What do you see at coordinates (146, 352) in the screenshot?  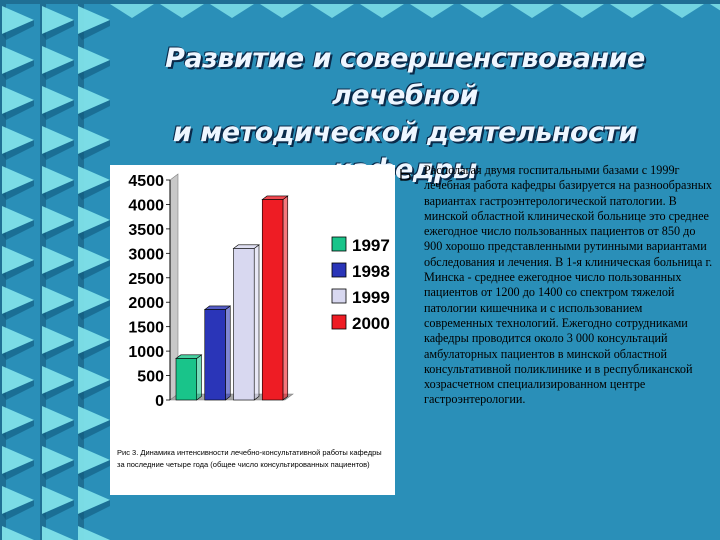 I see `y-tick-label: 1000` at bounding box center [146, 352].